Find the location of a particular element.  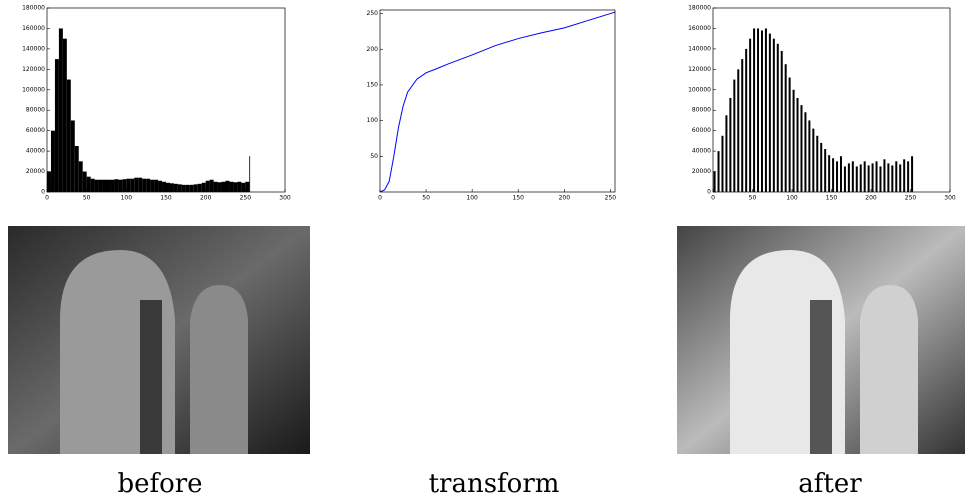

axes-frame is located at coordinates (497, 101).